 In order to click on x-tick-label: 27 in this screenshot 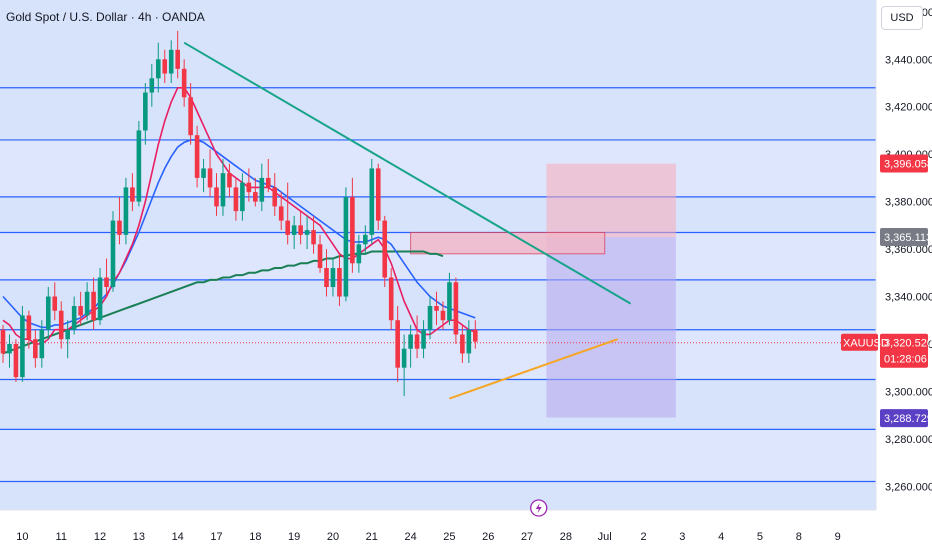, I will do `click(527, 537)`.